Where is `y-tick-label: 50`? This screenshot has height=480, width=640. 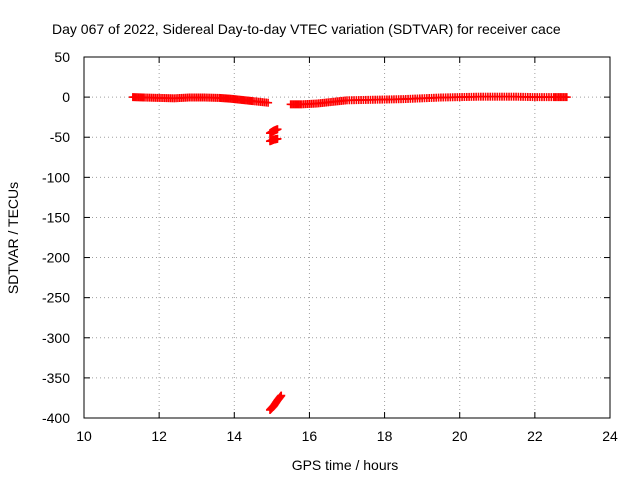 y-tick-label: 50 is located at coordinates (62, 57).